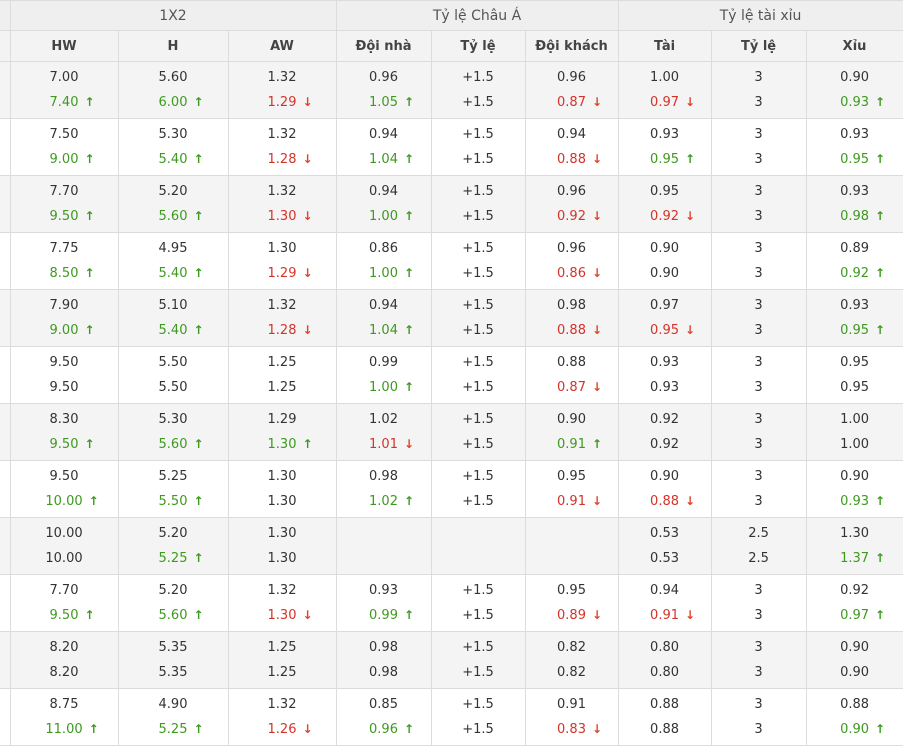 The height and width of the screenshot is (746, 903). I want to click on odds-cell-away-team, so click(571, 546).